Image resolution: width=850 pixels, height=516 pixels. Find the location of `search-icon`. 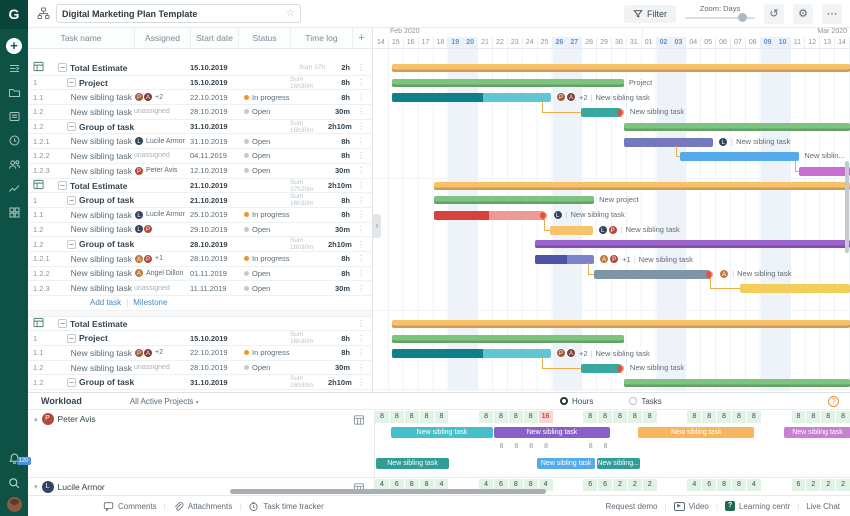

search-icon is located at coordinates (14, 483).